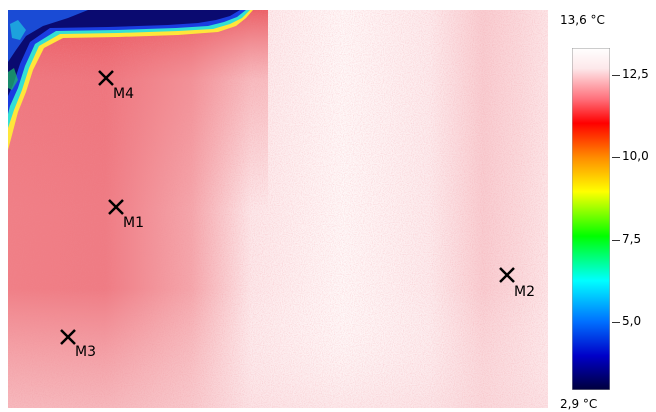 The width and height of the screenshot is (656, 412). Describe the element at coordinates (106, 78) in the screenshot. I see `marker-m4-cross` at that location.